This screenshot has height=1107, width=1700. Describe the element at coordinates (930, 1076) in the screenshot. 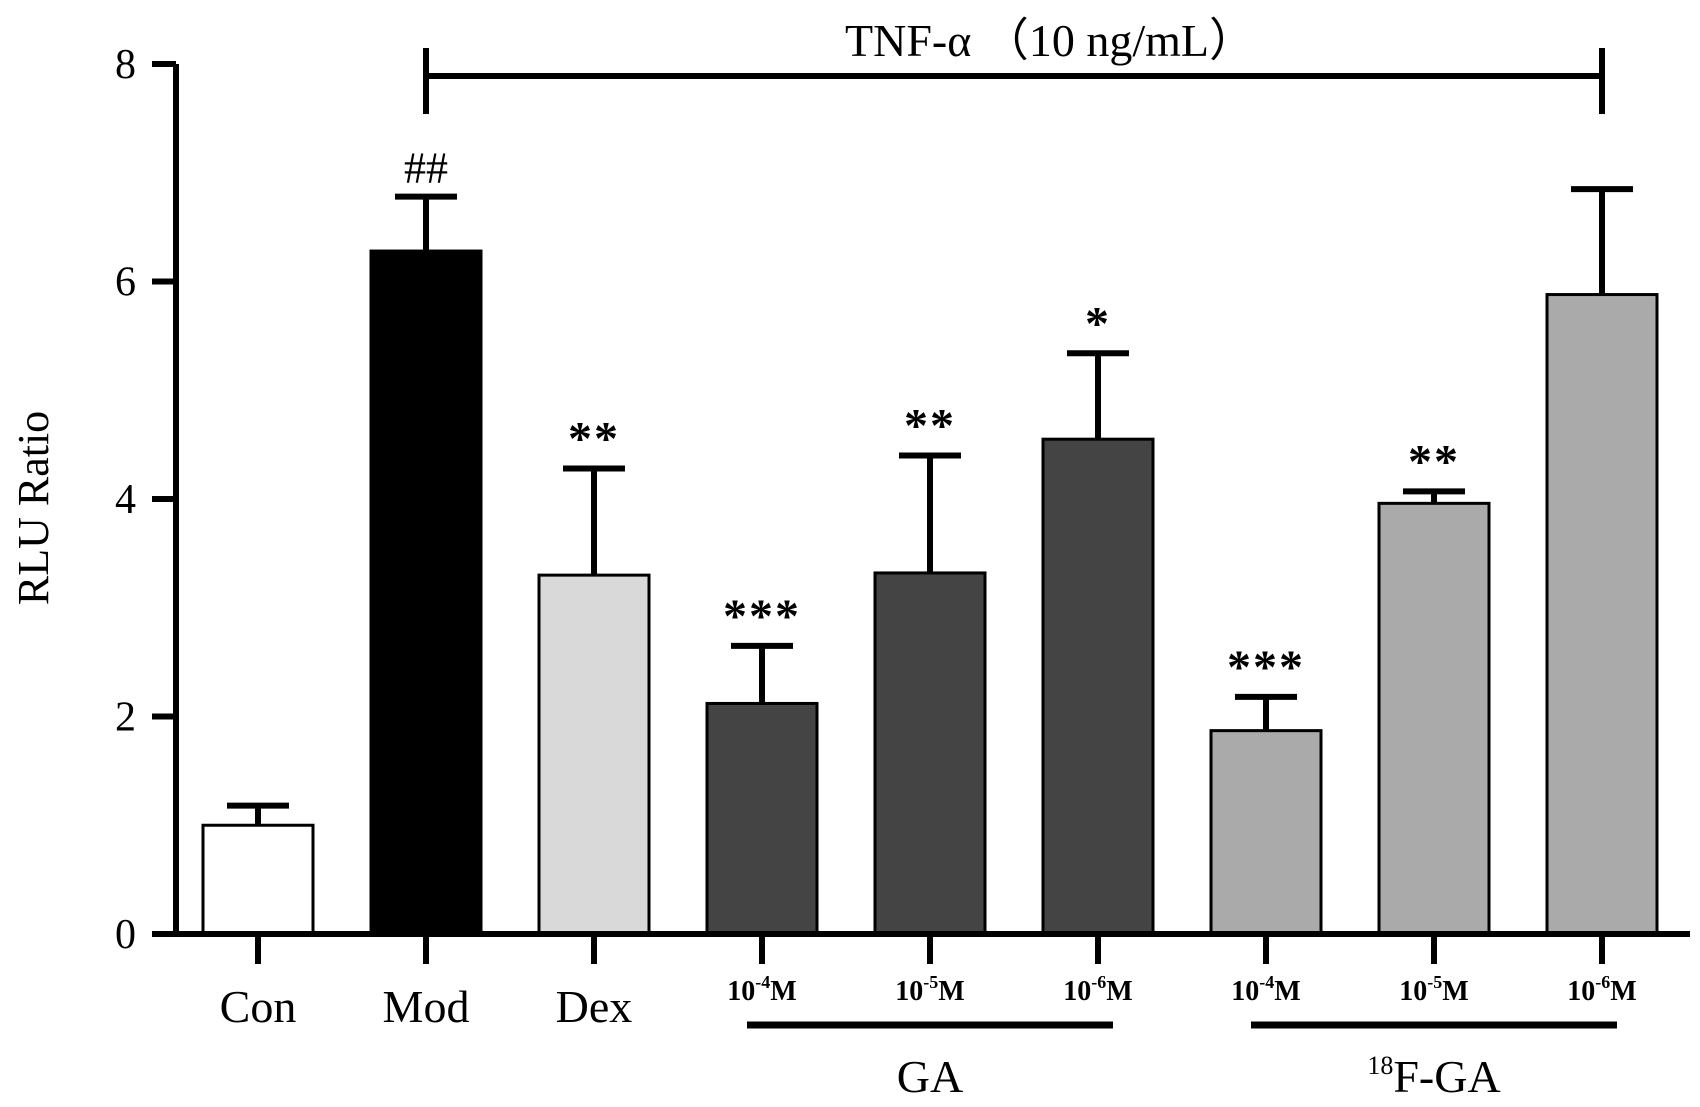

I see `group-label: GA` at that location.